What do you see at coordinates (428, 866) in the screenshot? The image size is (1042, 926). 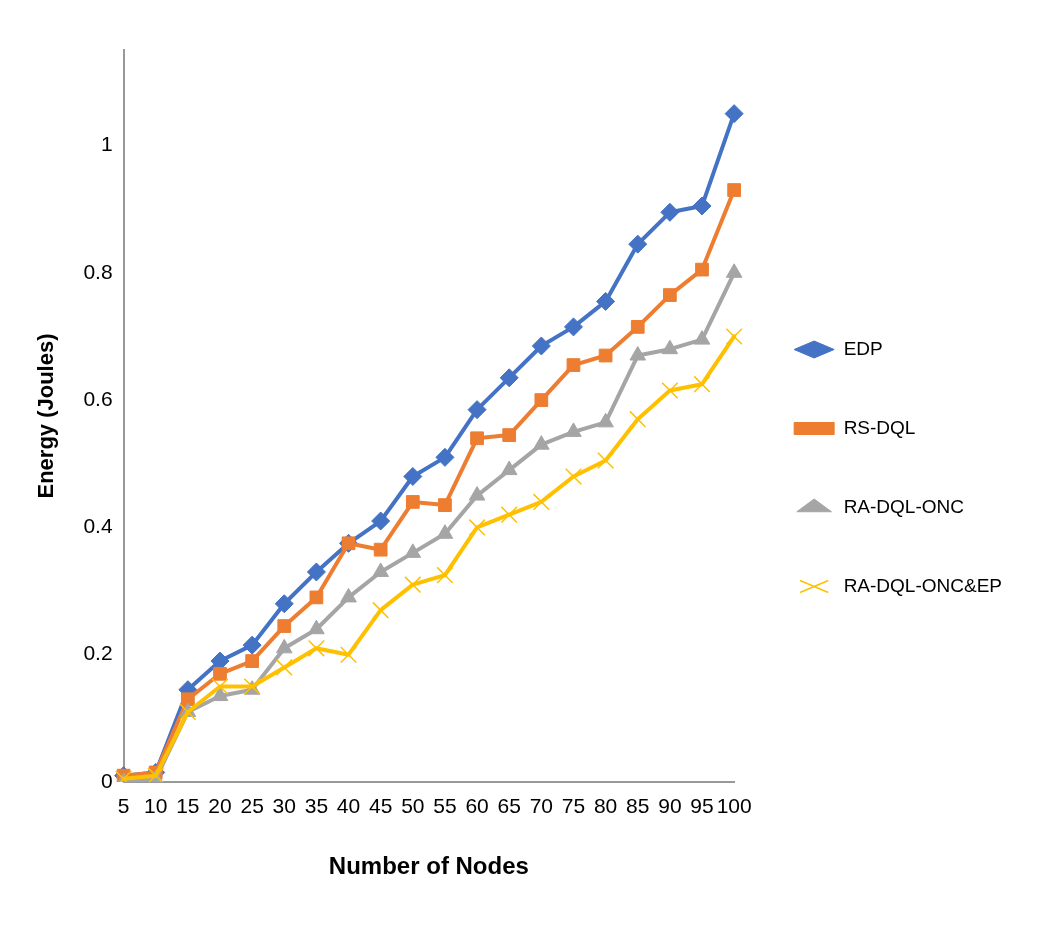 I see `x-axis-title: Number of Nodes` at bounding box center [428, 866].